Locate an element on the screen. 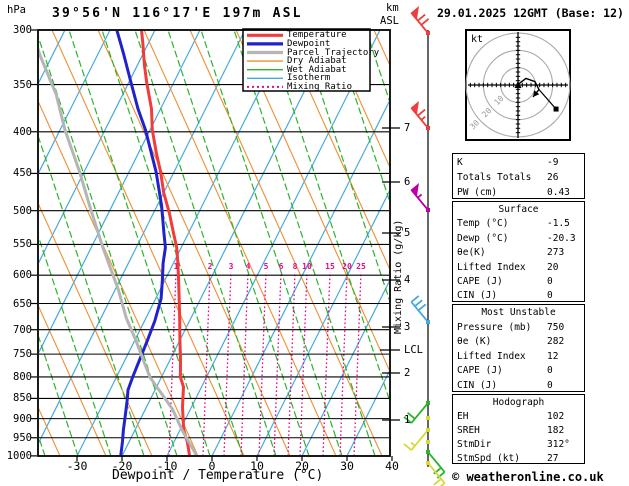  dry-adiabat-line is located at coordinates (358, 99).